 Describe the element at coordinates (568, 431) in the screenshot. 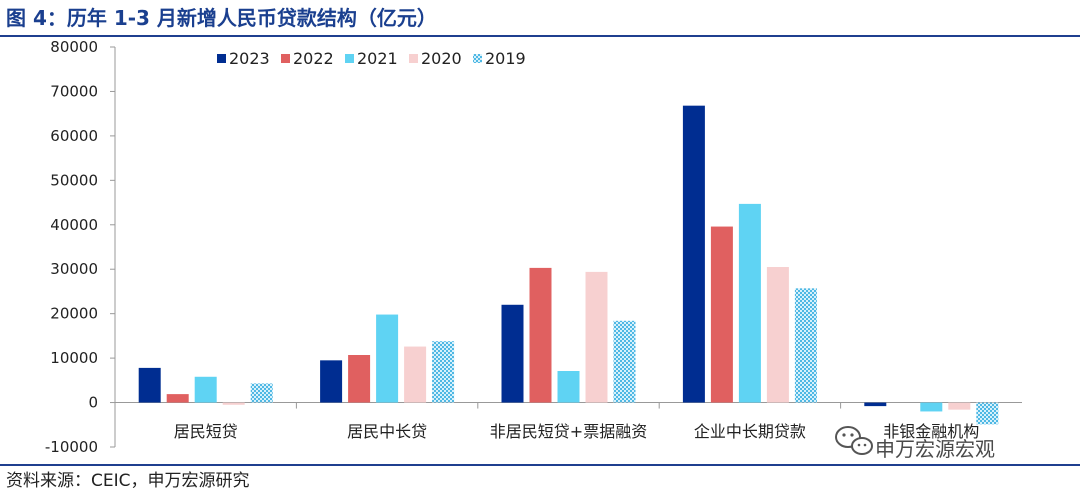

I see `x-category-label: 非居民短贷+票据融资` at that location.